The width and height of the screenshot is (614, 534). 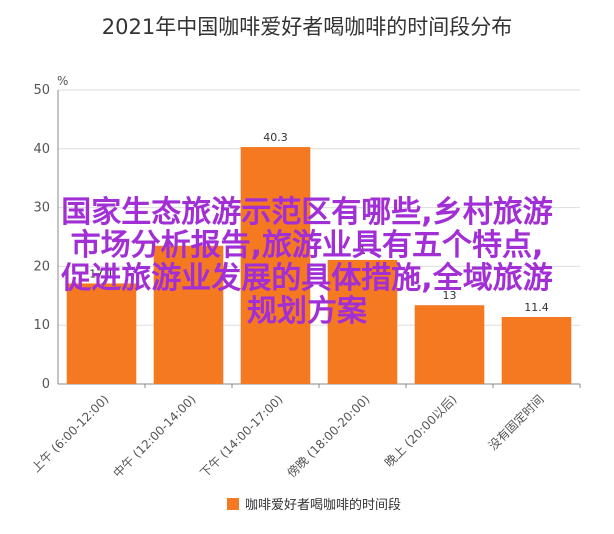 I want to click on data-label: 13, so click(x=450, y=295).